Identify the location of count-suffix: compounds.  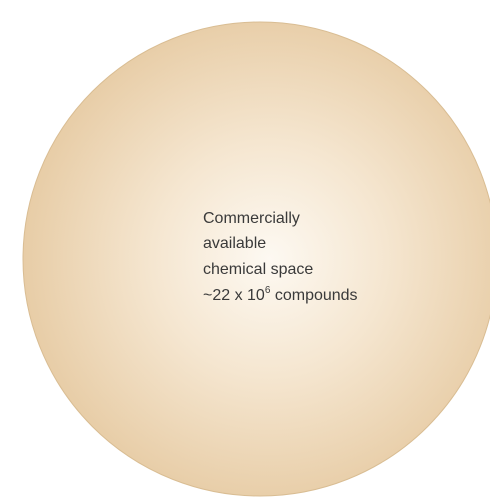
(313, 295).